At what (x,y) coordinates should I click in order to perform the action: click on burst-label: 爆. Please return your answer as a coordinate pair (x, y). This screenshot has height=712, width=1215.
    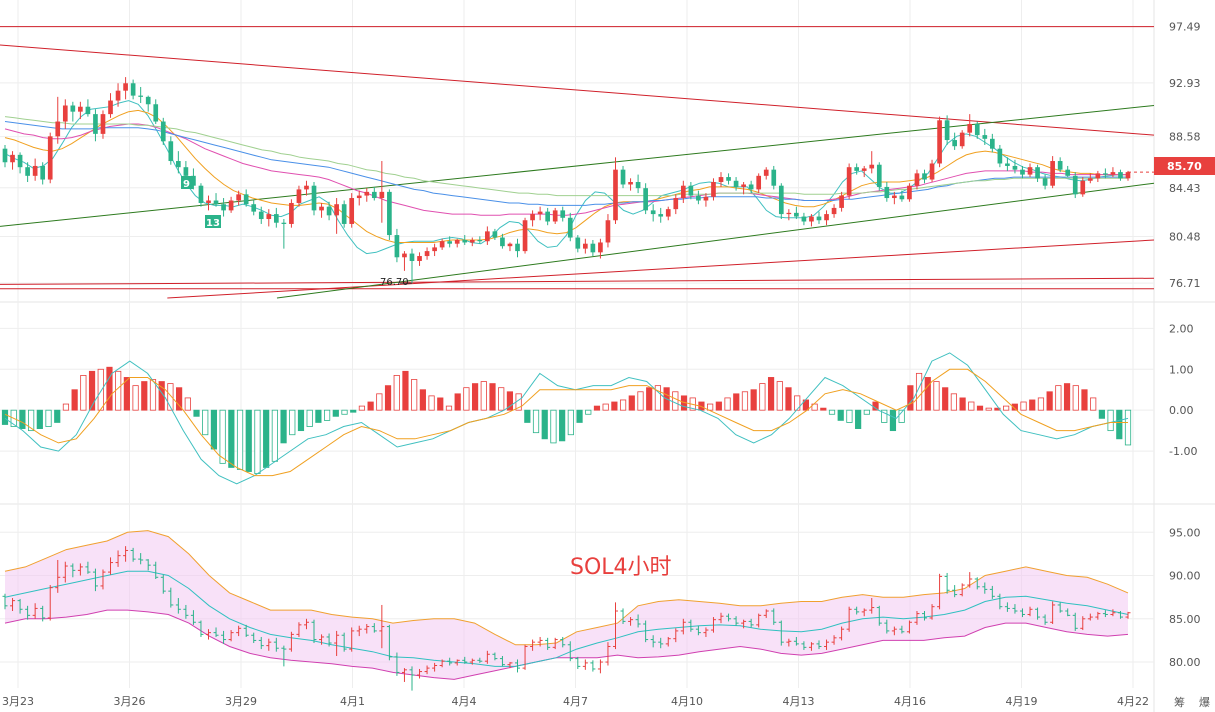
    Looking at the image, I should click on (1204, 702).